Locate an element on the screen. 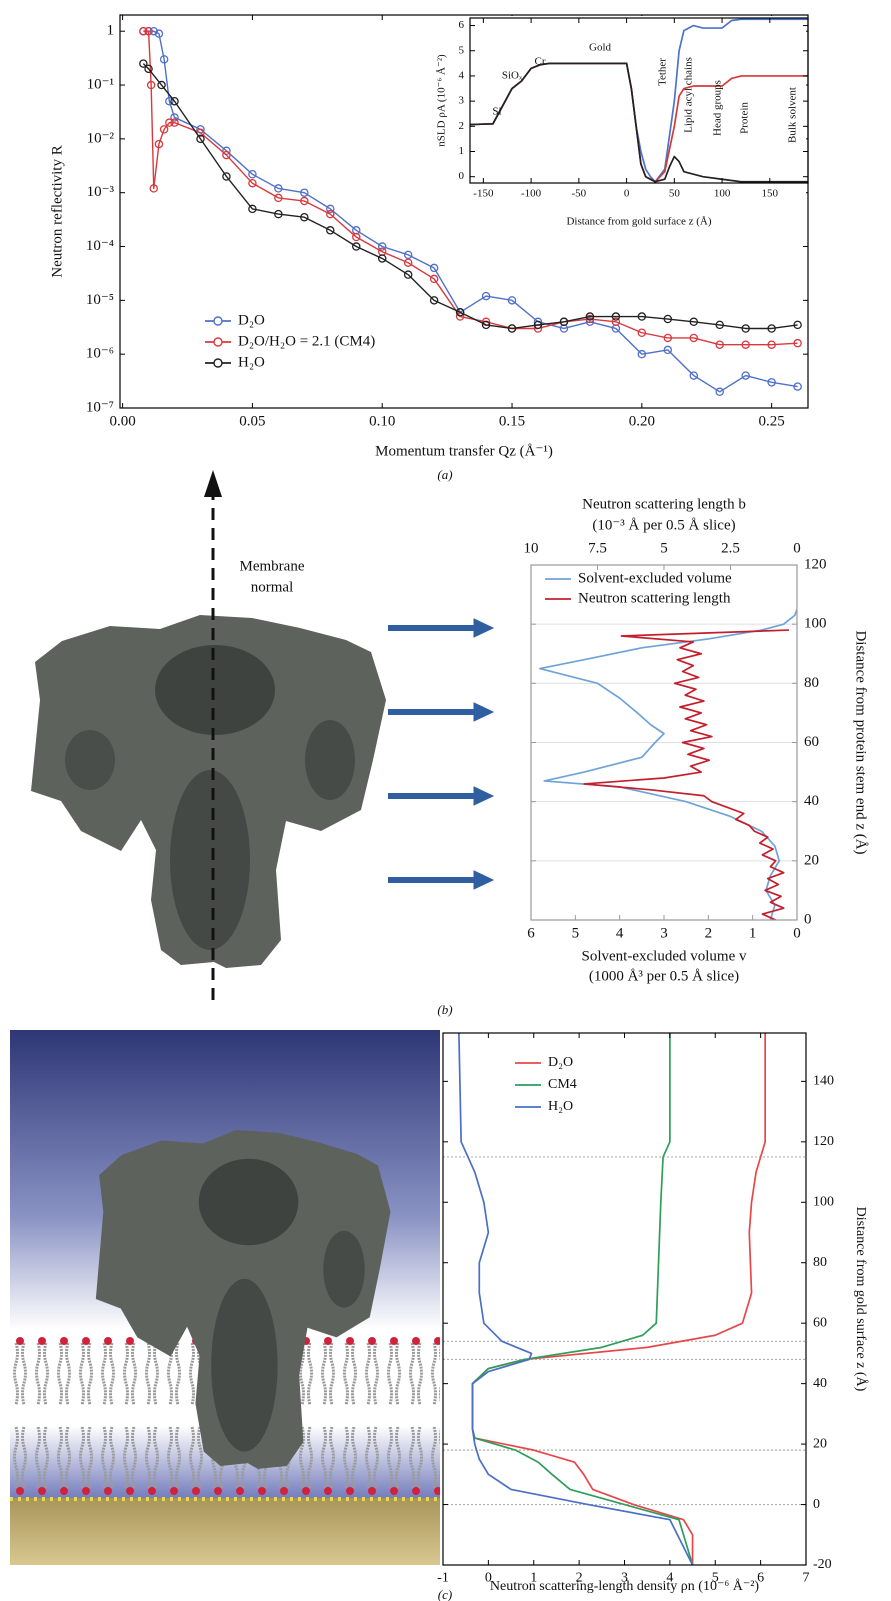 This screenshot has height=1601, width=891. illustration-label: Membrane is located at coordinates (272, 566).